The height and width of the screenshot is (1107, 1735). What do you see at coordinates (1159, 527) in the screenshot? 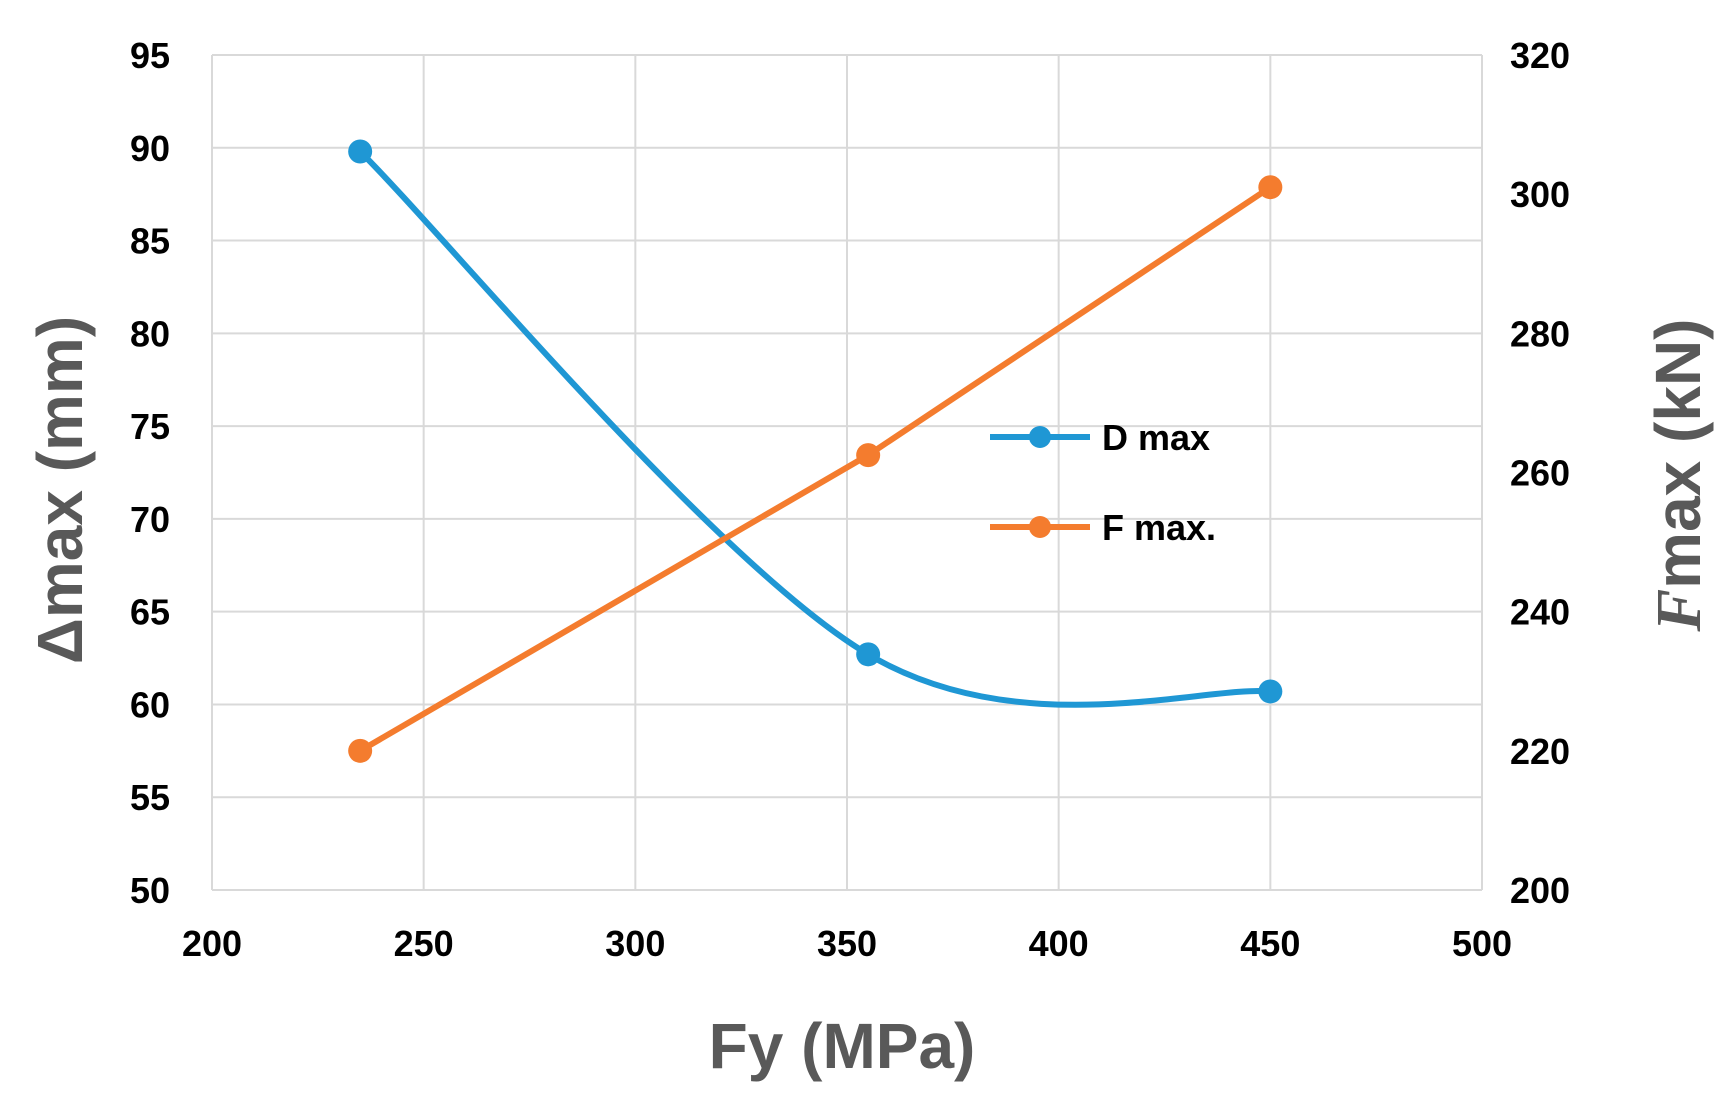
I see `legend-label-f-max: F max.` at bounding box center [1159, 527].